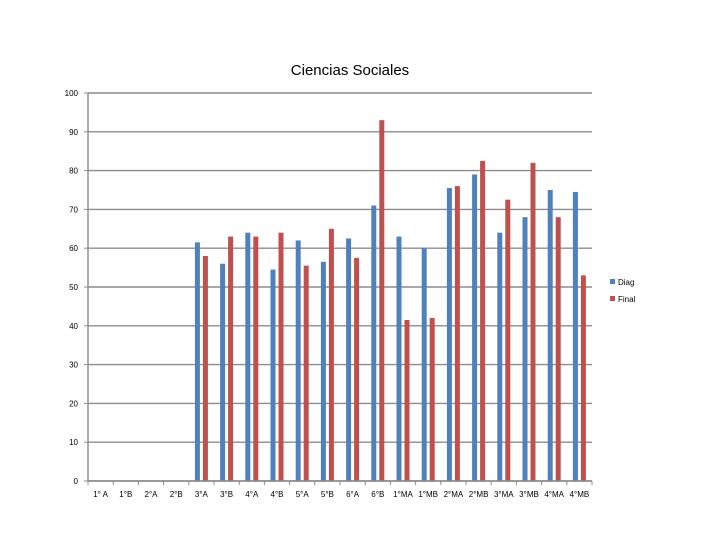 This screenshot has height=540, width=720. I want to click on legend-swatch-diag, so click(612, 281).